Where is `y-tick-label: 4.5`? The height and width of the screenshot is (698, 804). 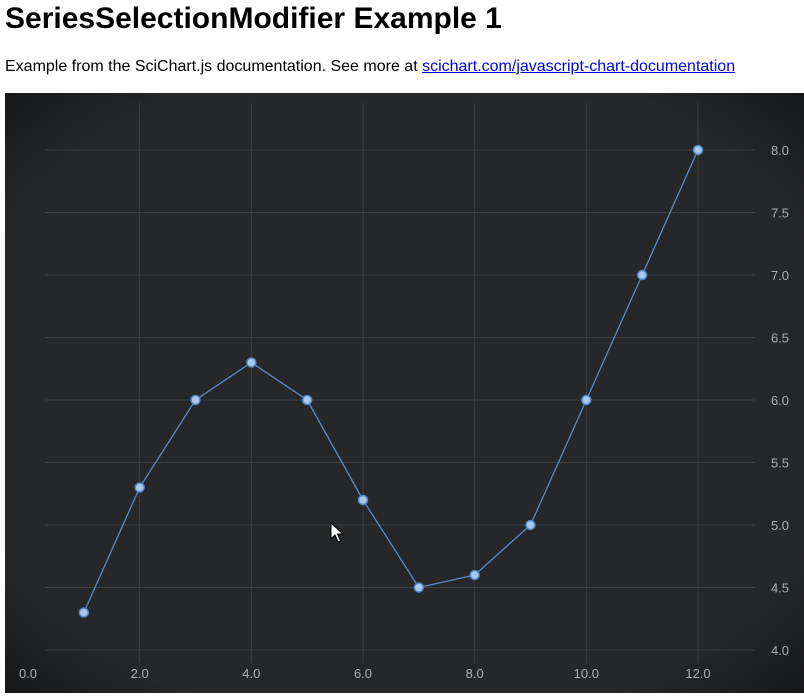 y-tick-label: 4.5 is located at coordinates (780, 588).